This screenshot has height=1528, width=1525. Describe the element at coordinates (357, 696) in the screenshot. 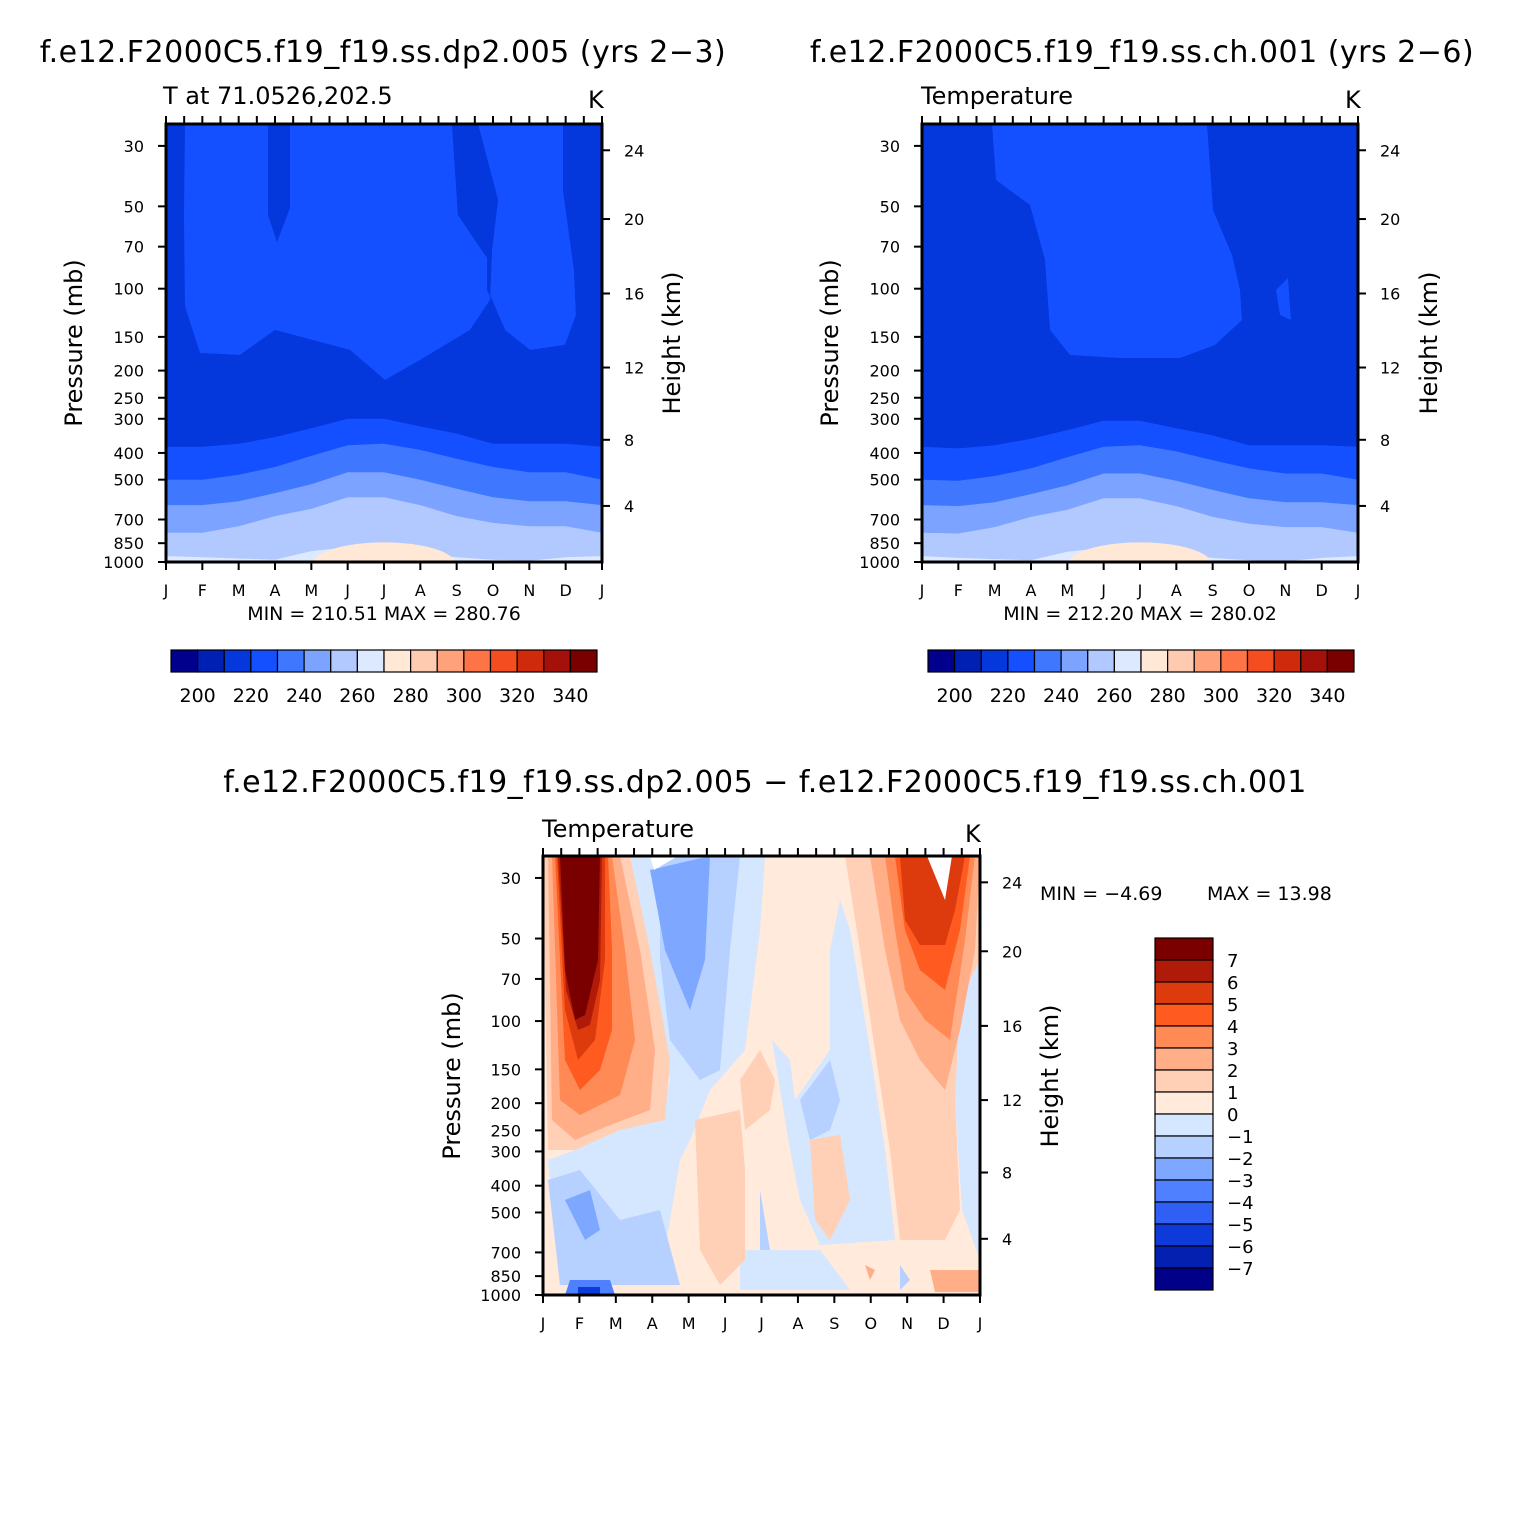

I see `colorbar-label: 260` at that location.